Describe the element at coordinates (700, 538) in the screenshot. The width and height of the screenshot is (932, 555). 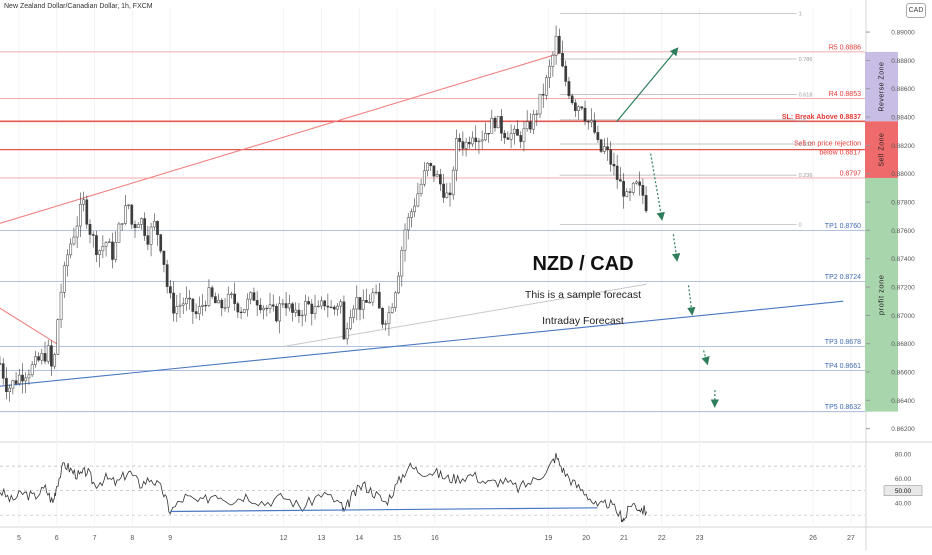
I see `time-tick-label: 23` at that location.